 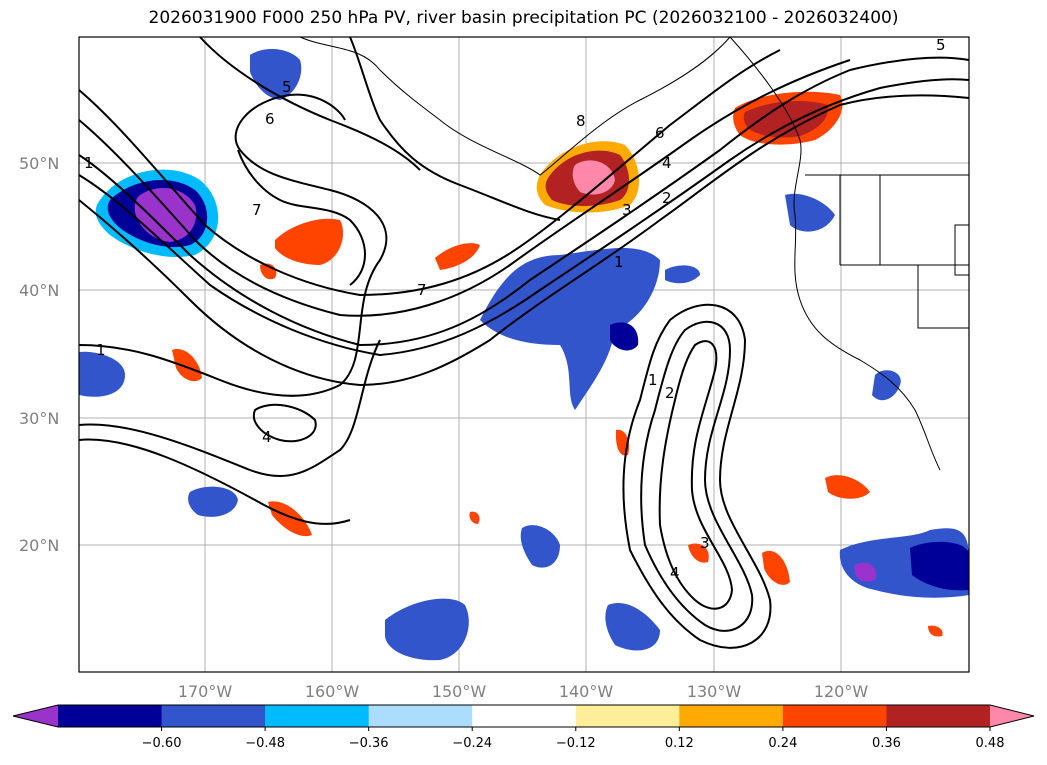 What do you see at coordinates (290, 519) in the screenshot?
I see `blob-pos-small4` at bounding box center [290, 519].